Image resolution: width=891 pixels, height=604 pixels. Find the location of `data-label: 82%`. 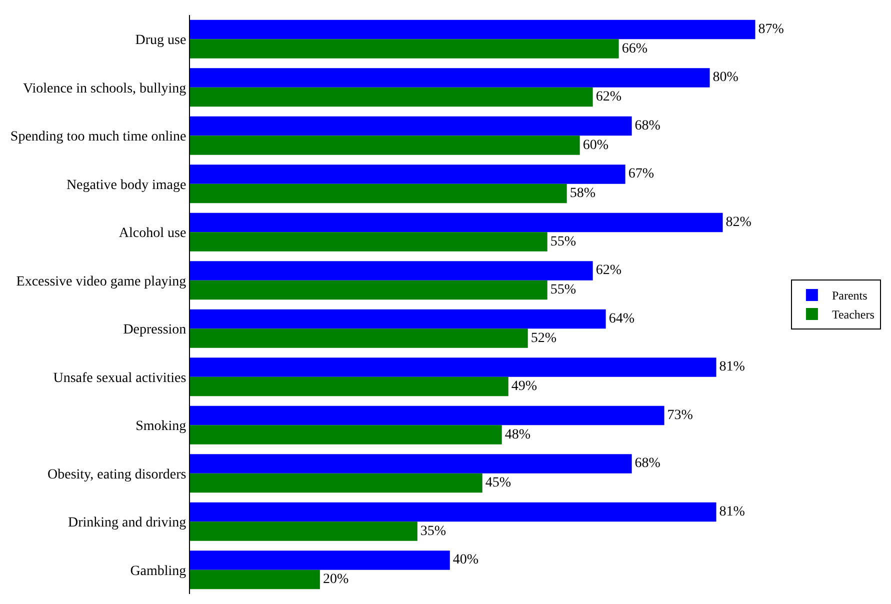

data-label: 82% is located at coordinates (739, 222).